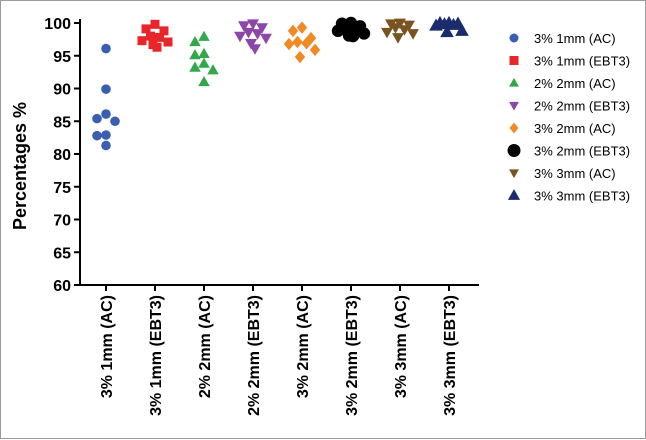 This screenshot has height=440, width=646. Describe the element at coordinates (62, 122) in the screenshot. I see `y-tick-label: 85` at that location.